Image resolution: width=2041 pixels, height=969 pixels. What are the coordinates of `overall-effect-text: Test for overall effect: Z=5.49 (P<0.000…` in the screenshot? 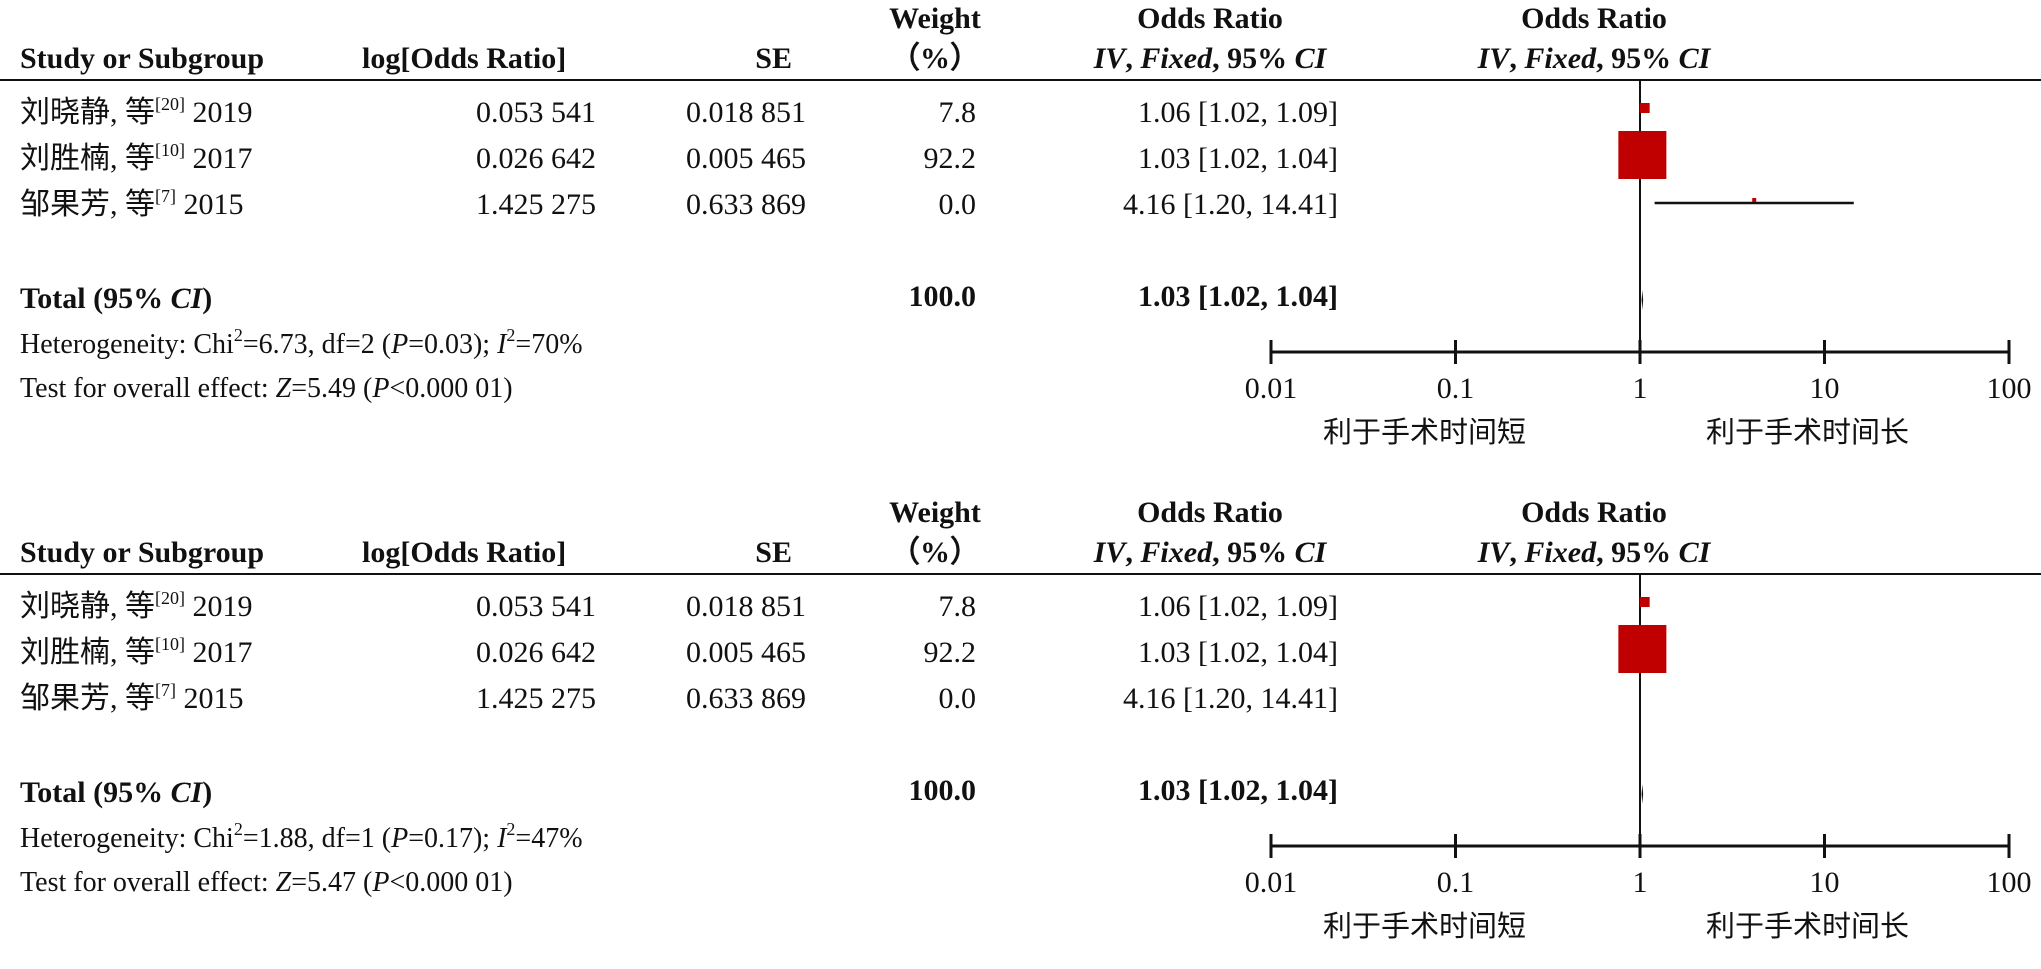 It's located at (266, 388).